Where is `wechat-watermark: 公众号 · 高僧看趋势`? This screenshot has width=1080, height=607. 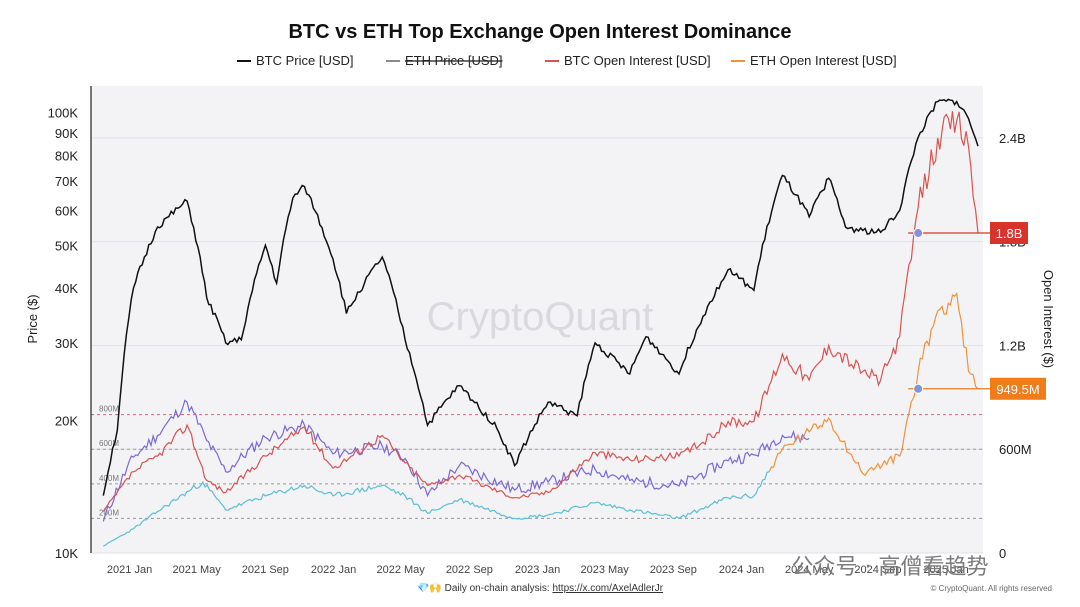 wechat-watermark: 公众号 · 高僧看趋势 is located at coordinates (890, 567).